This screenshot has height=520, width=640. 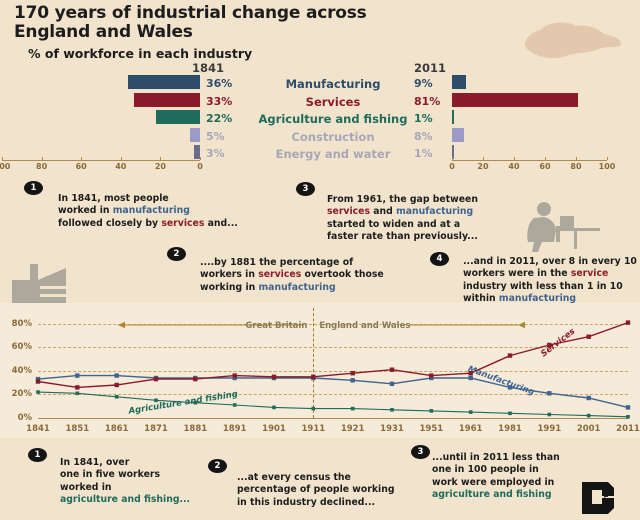 What do you see at coordinates (21, 347) in the screenshot?
I see `y-axis-tick-label: 60%` at bounding box center [21, 347].